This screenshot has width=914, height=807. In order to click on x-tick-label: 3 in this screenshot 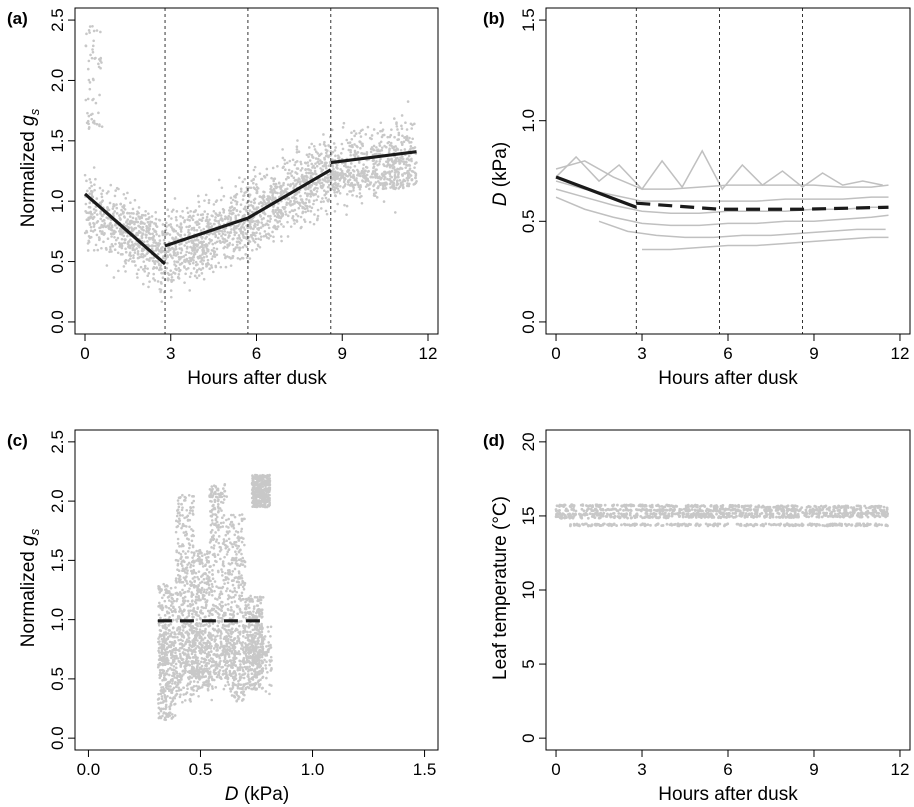, I will do `click(641, 353)`.